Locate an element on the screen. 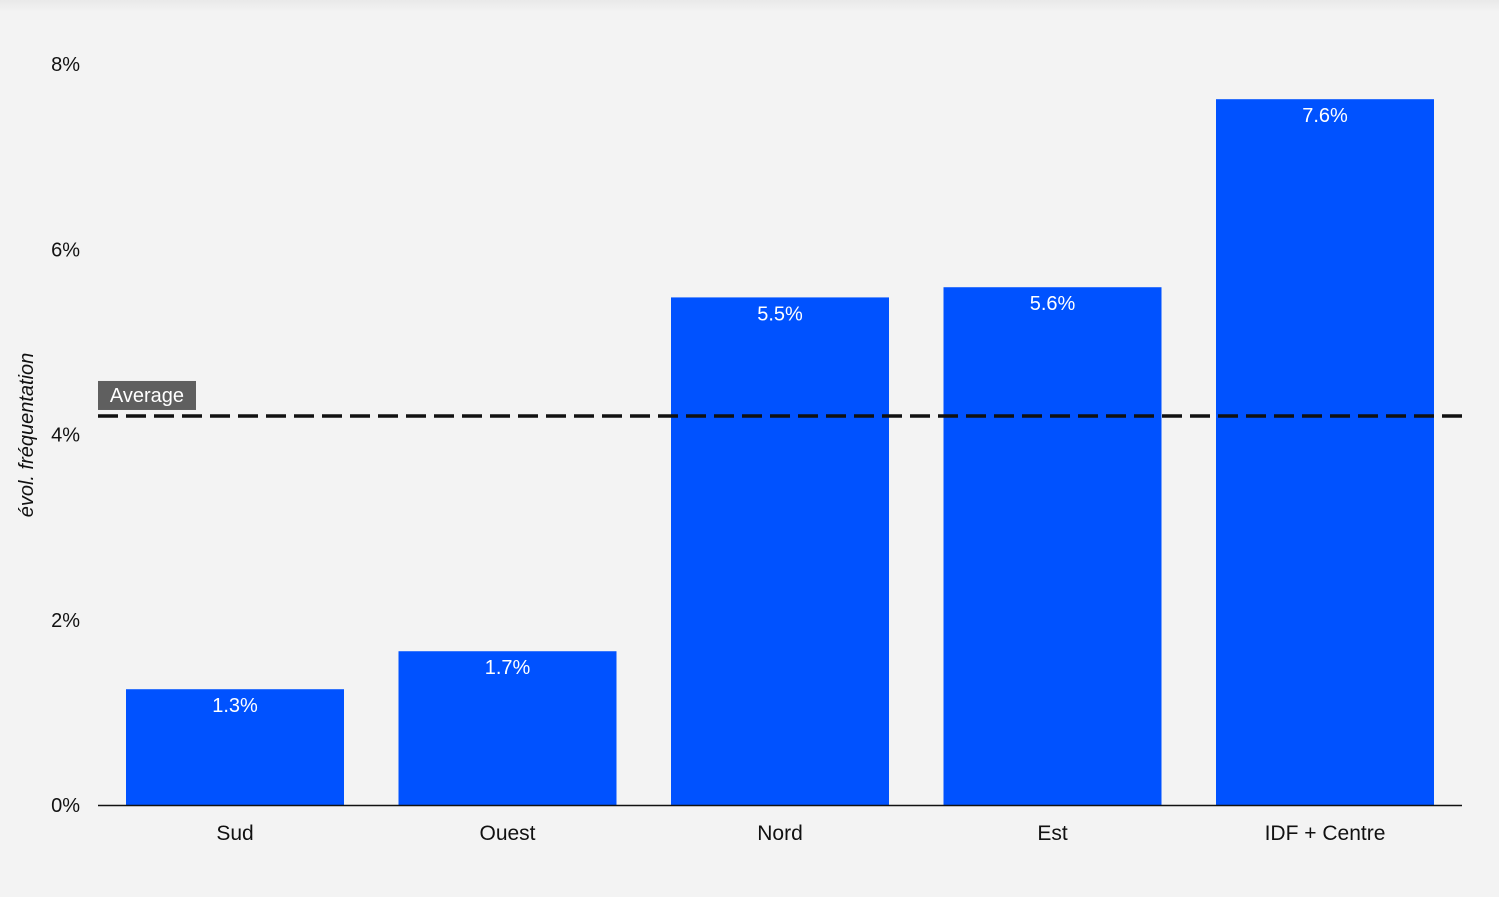  bar-data-label: 5.5% is located at coordinates (780, 314).